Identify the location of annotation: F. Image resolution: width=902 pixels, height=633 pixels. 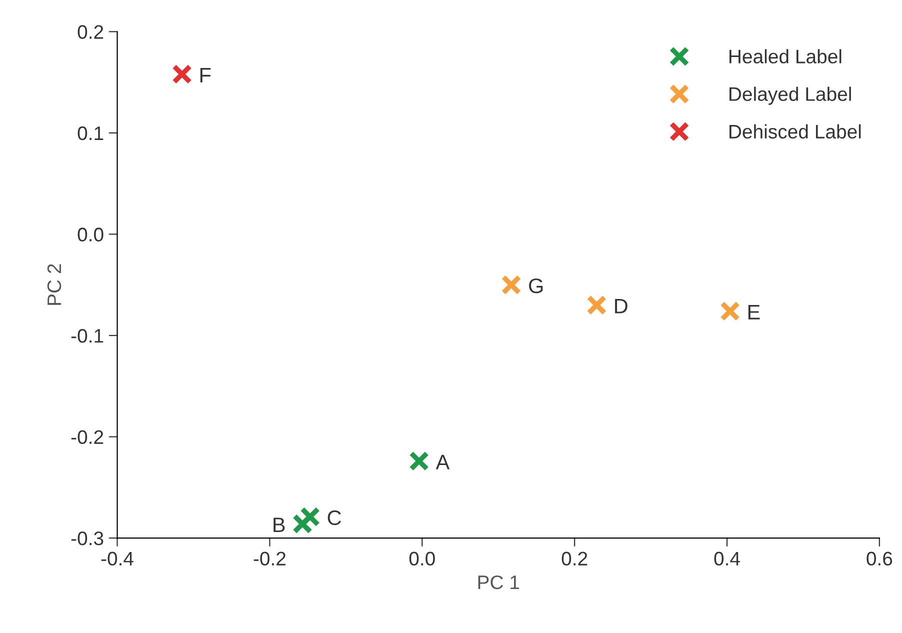
(205, 75).